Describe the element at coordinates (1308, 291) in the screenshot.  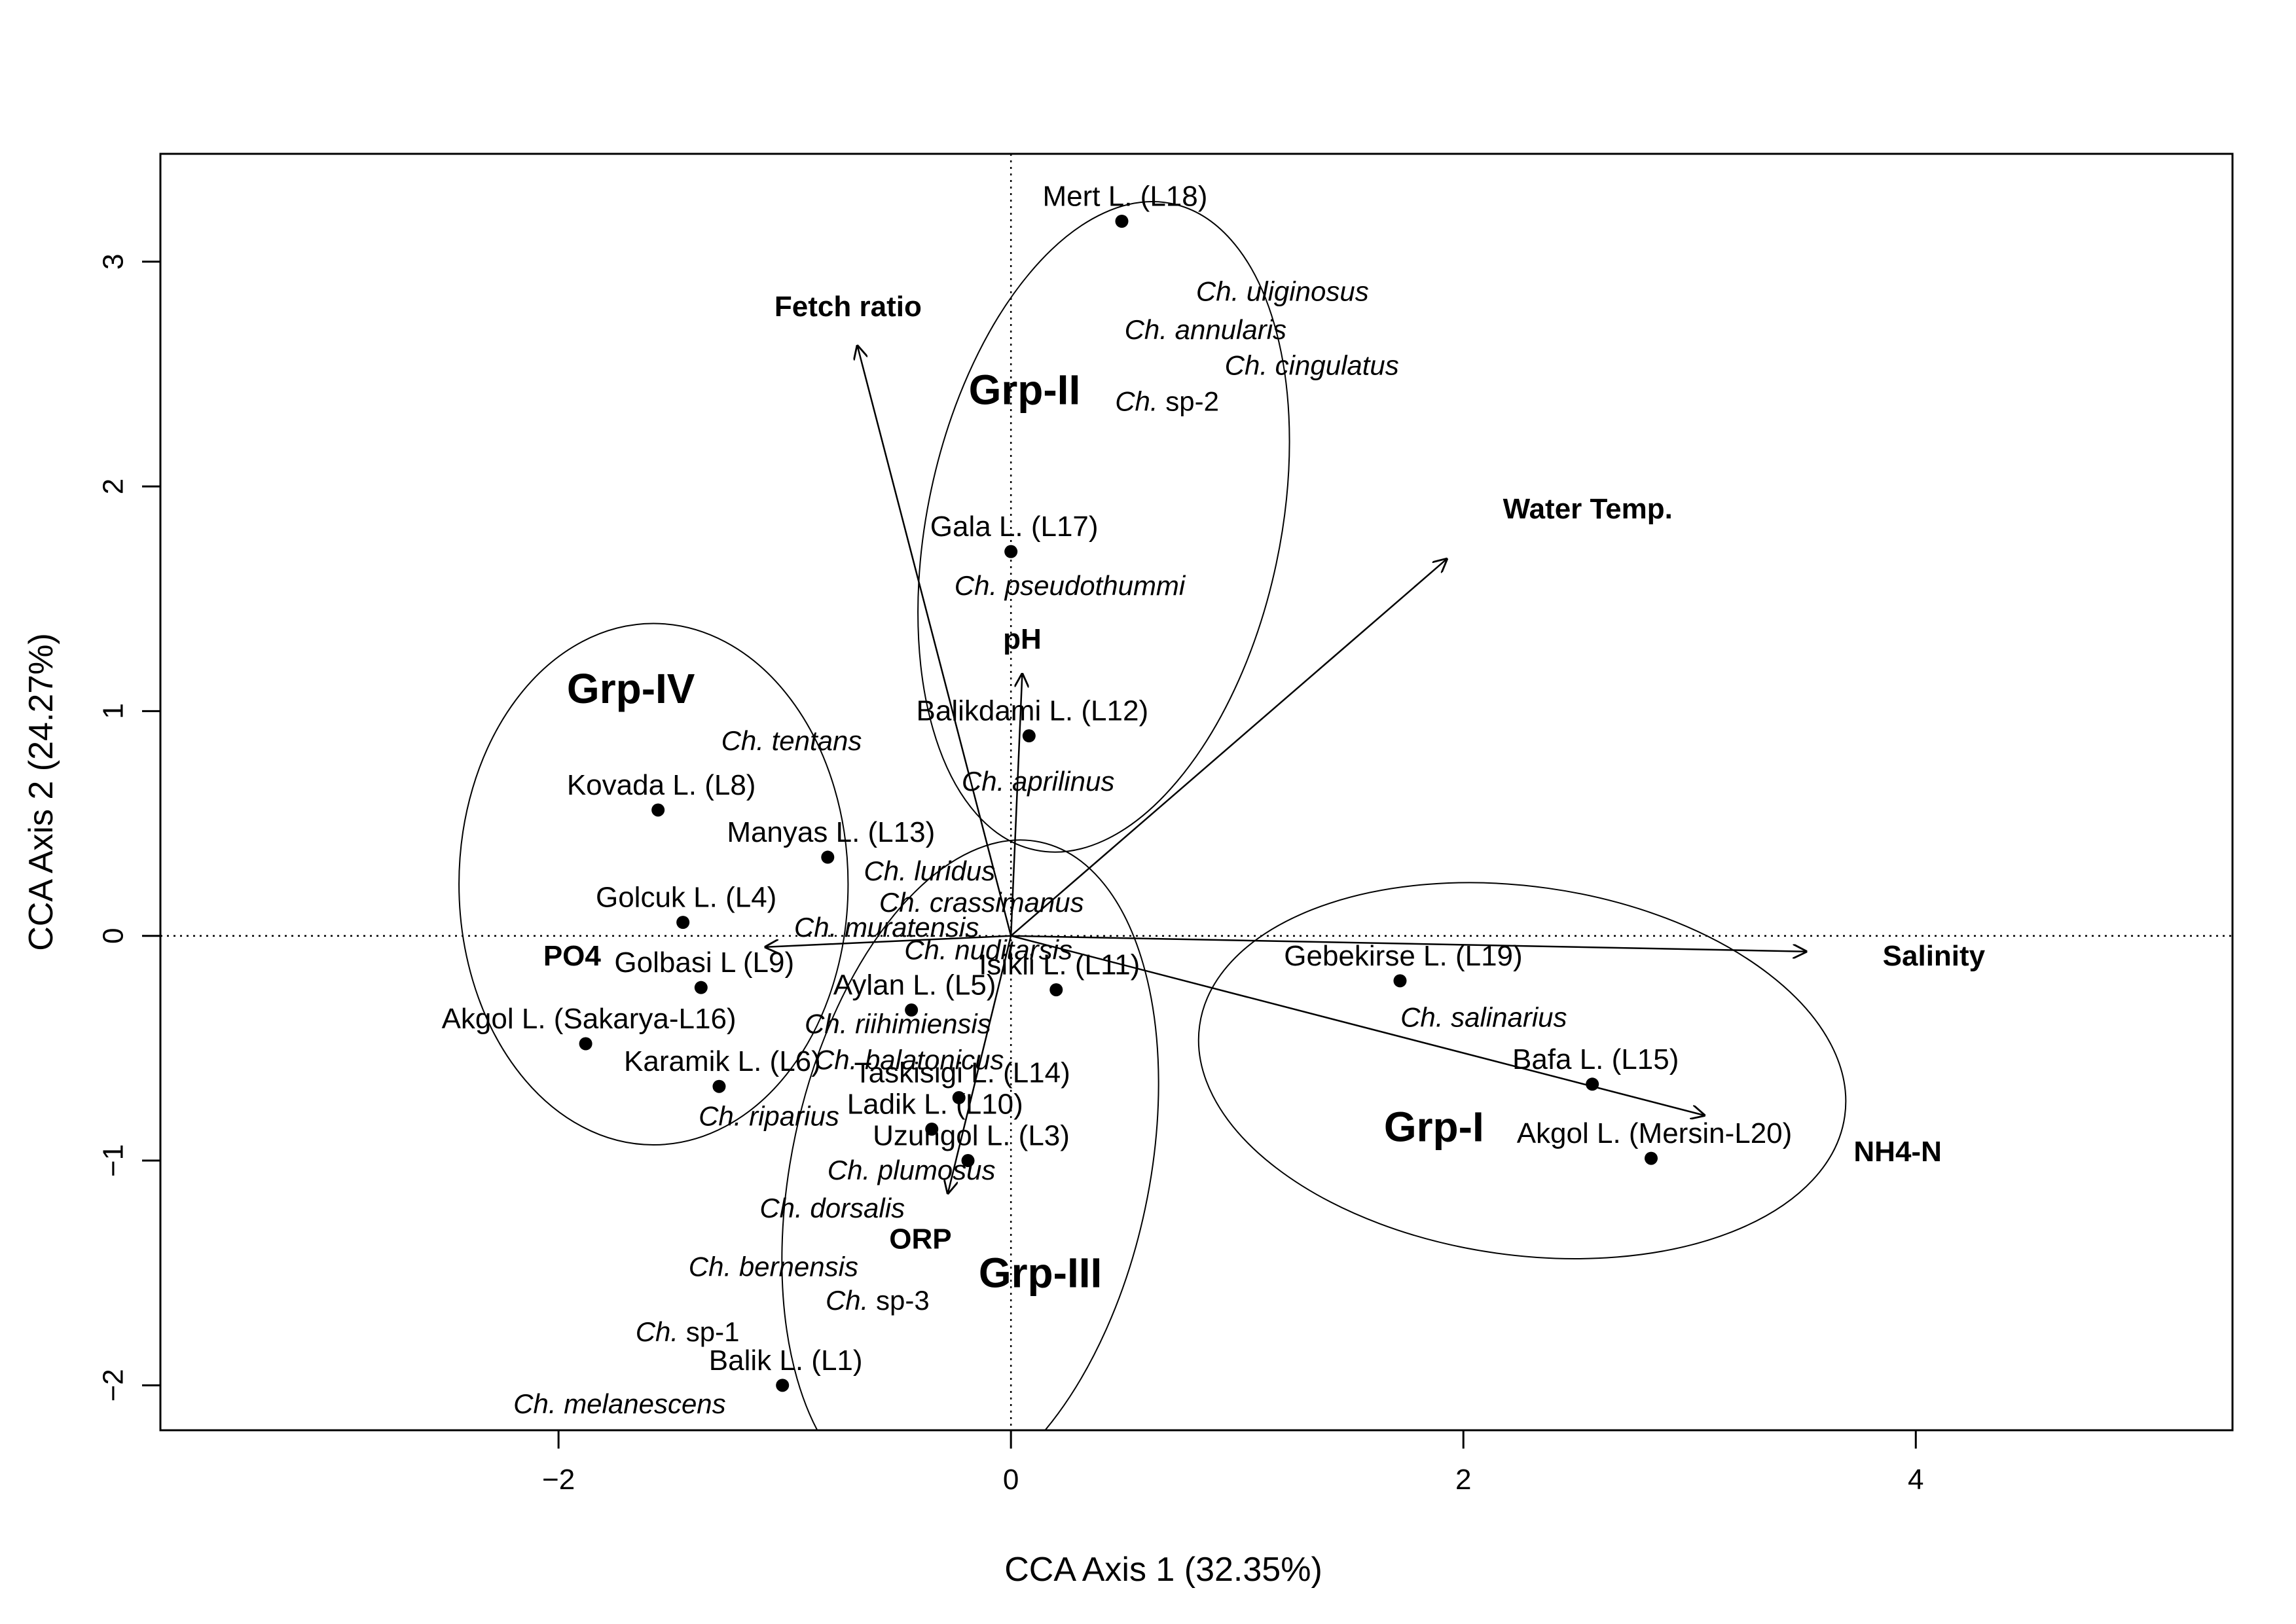
I see `species-epithet: uliginosus` at that location.